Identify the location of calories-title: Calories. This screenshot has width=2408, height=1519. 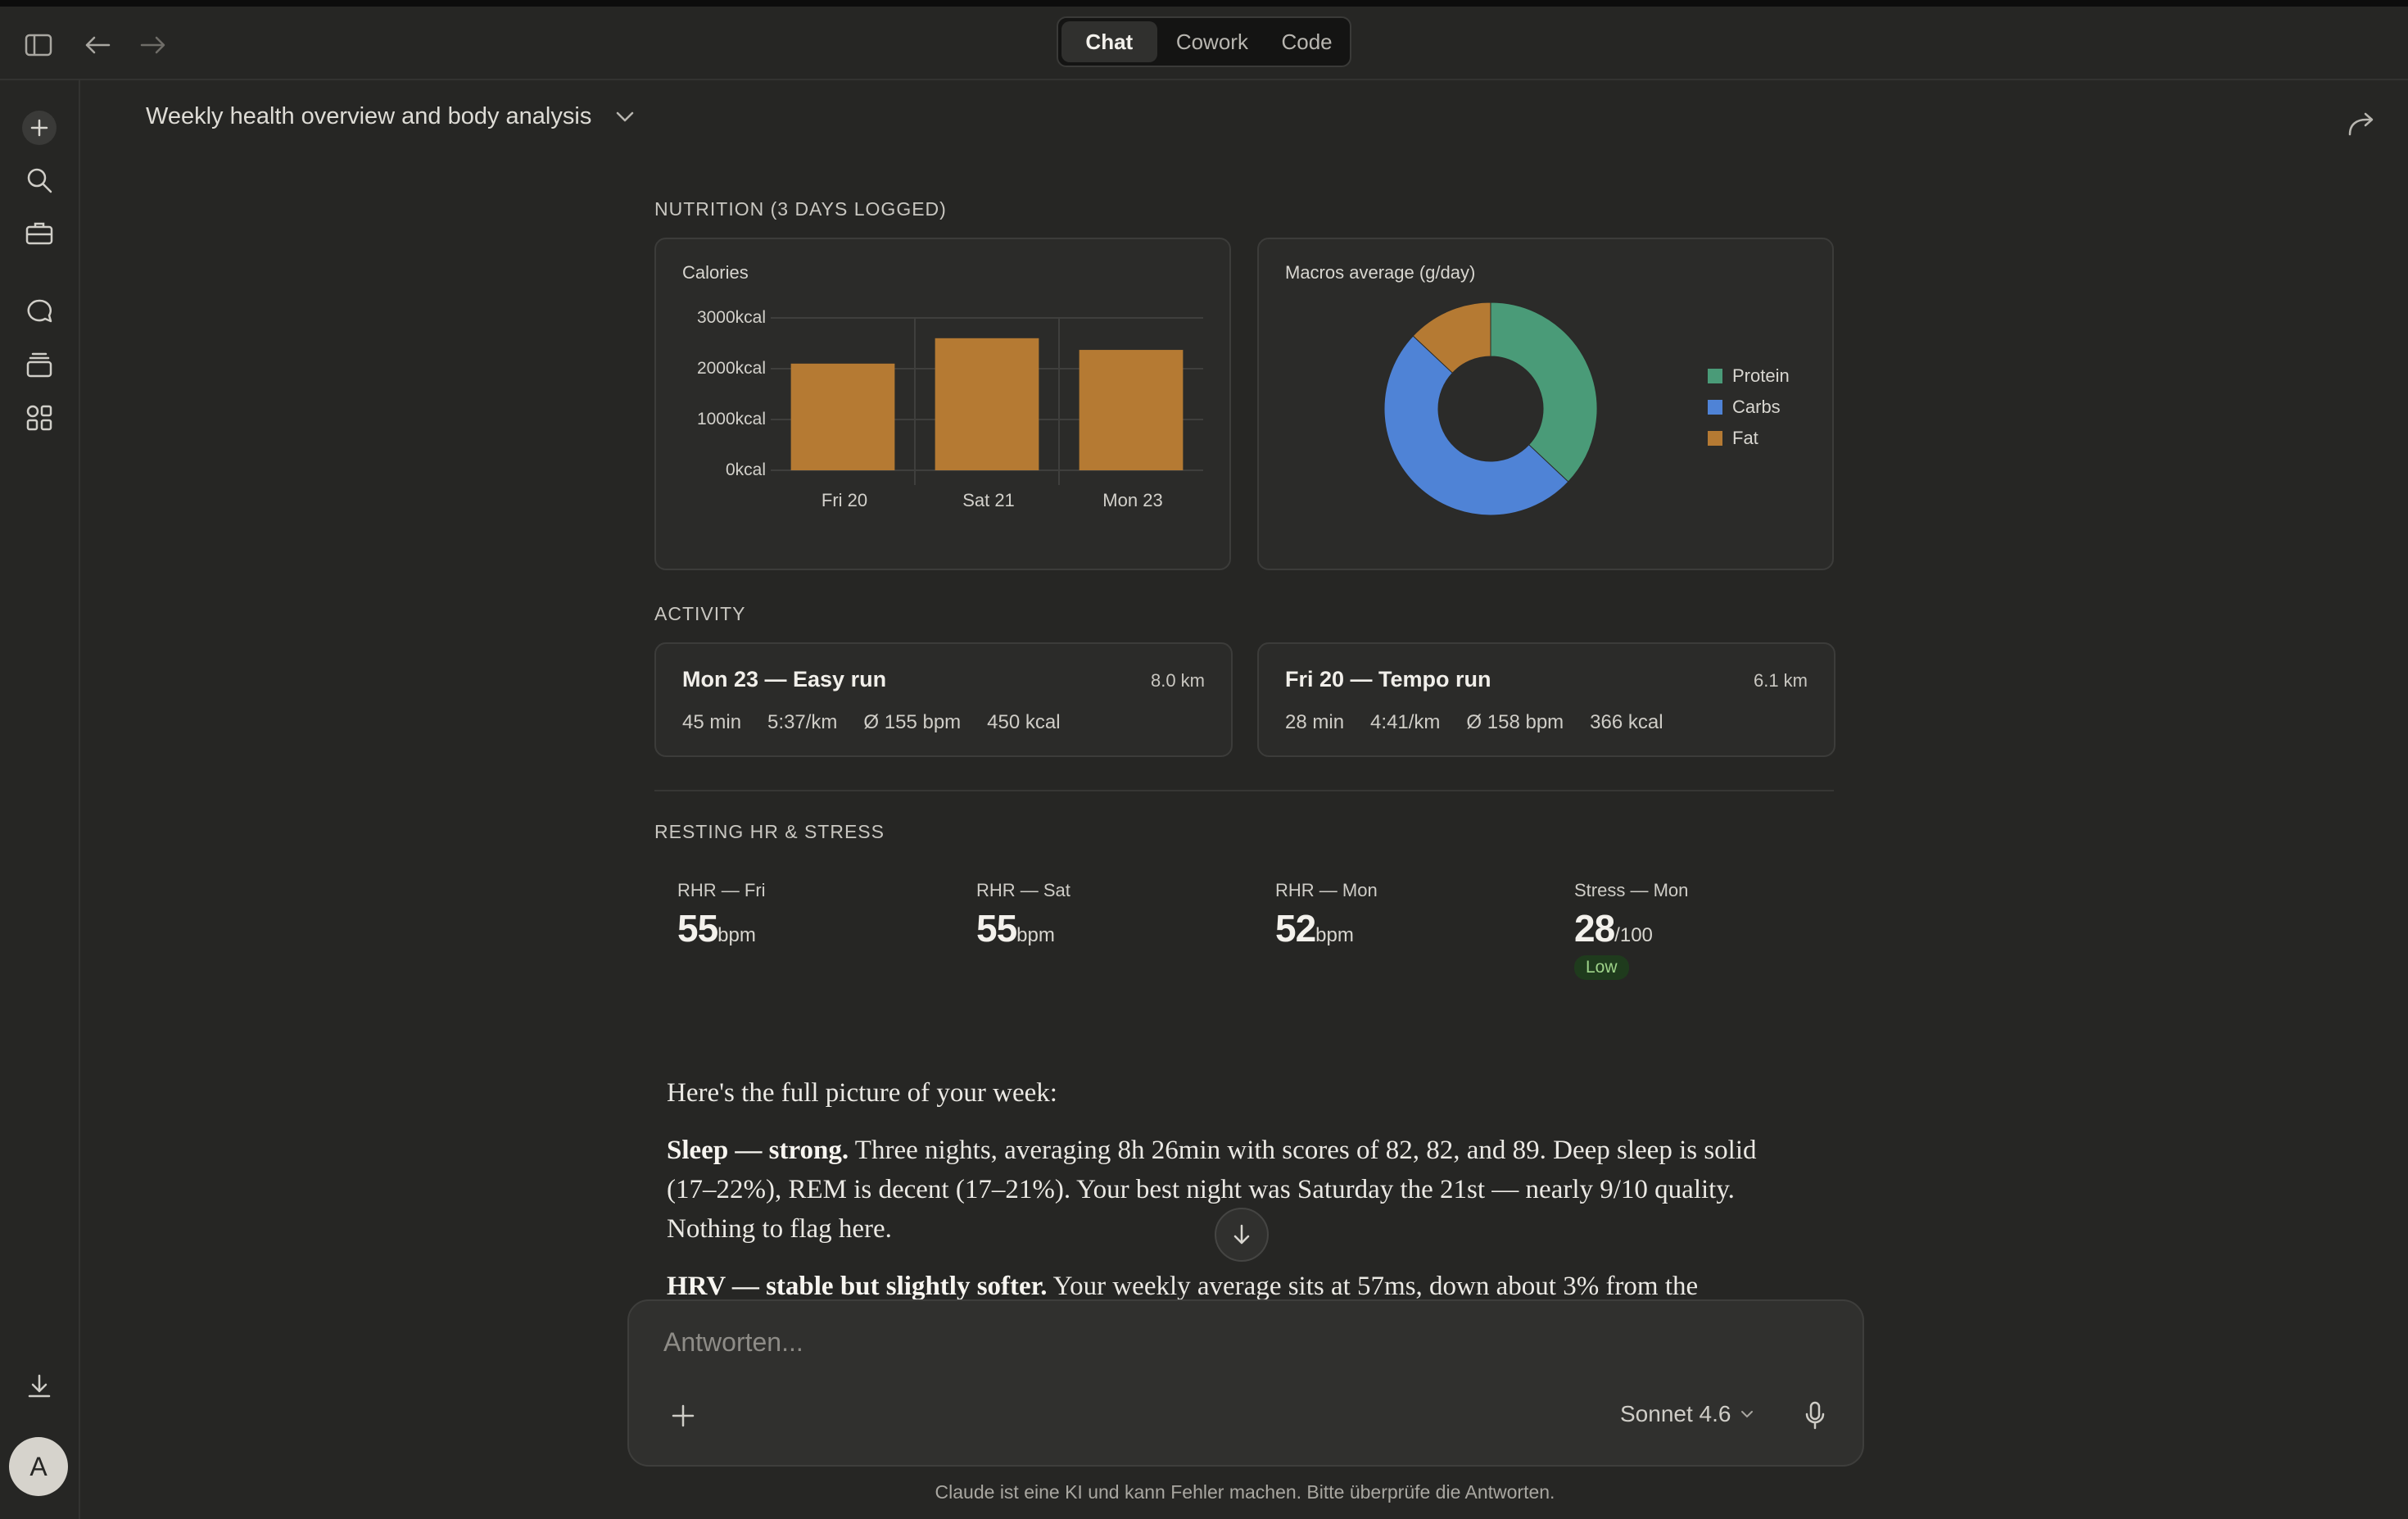
(715, 272).